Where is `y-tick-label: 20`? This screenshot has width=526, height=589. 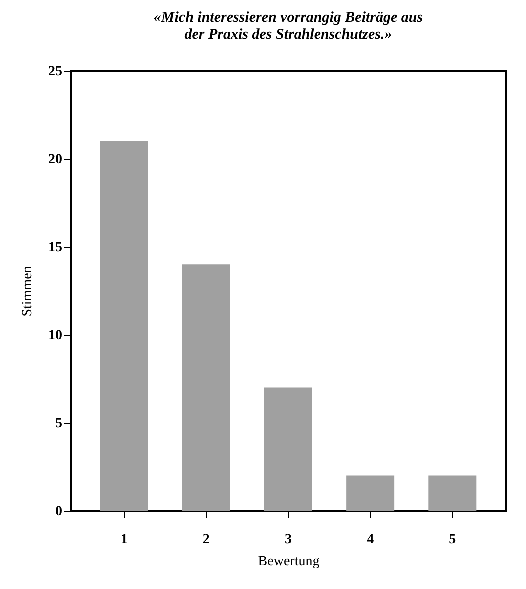
y-tick-label: 20 is located at coordinates (55, 160).